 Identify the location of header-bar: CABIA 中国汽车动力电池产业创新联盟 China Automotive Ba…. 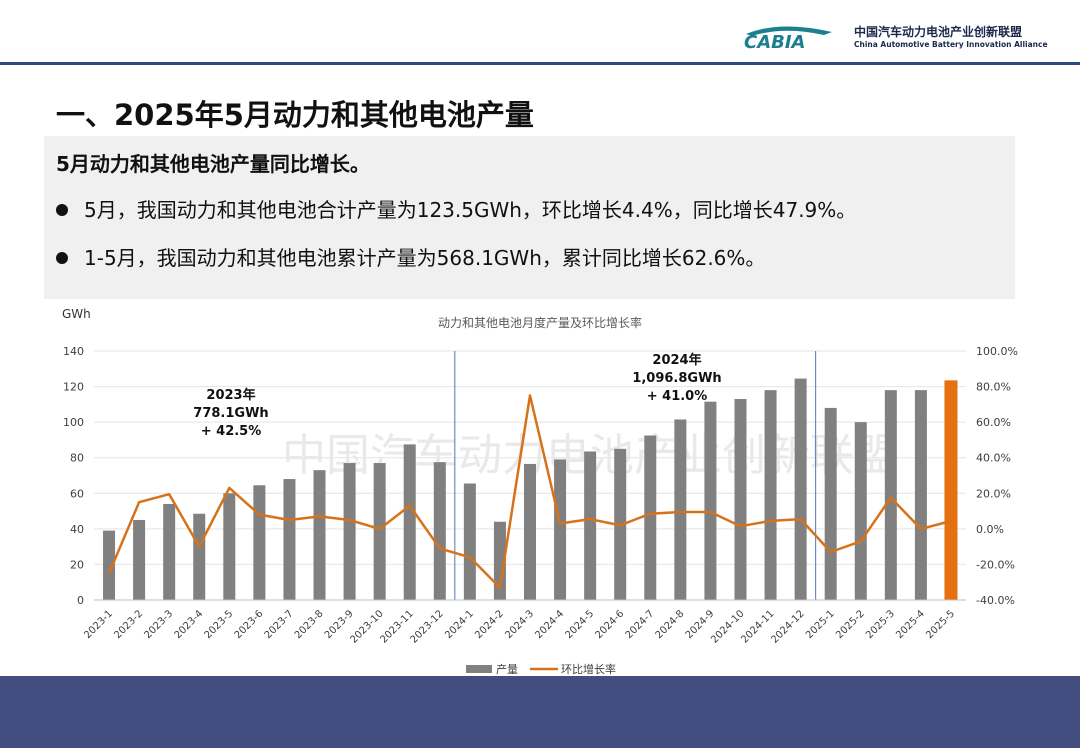
(540, 32).